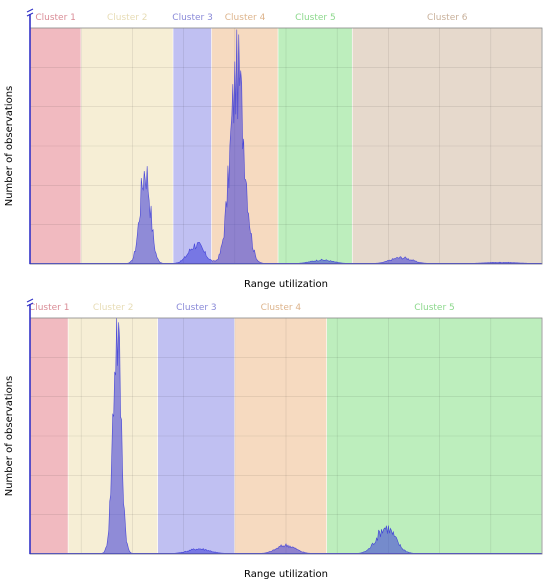 This screenshot has width=550, height=581. I want to click on cluster-label-6: Cluster 6, so click(447, 18).